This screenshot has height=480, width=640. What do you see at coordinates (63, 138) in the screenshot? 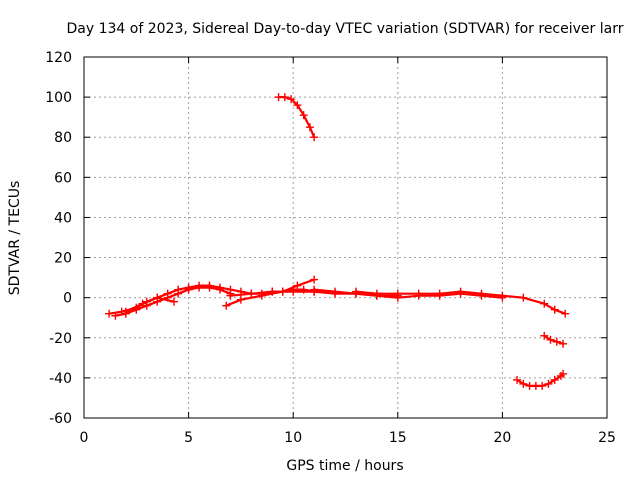
I see `y-tick-label: 80` at bounding box center [63, 138].